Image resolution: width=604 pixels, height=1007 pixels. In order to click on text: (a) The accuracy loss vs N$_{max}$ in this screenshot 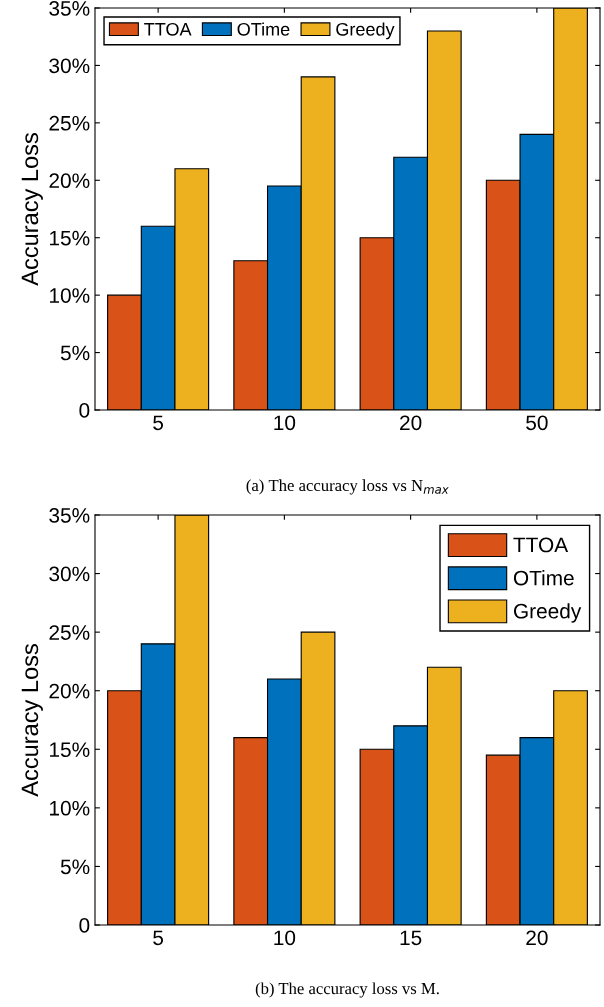, I will do `click(347, 487)`.